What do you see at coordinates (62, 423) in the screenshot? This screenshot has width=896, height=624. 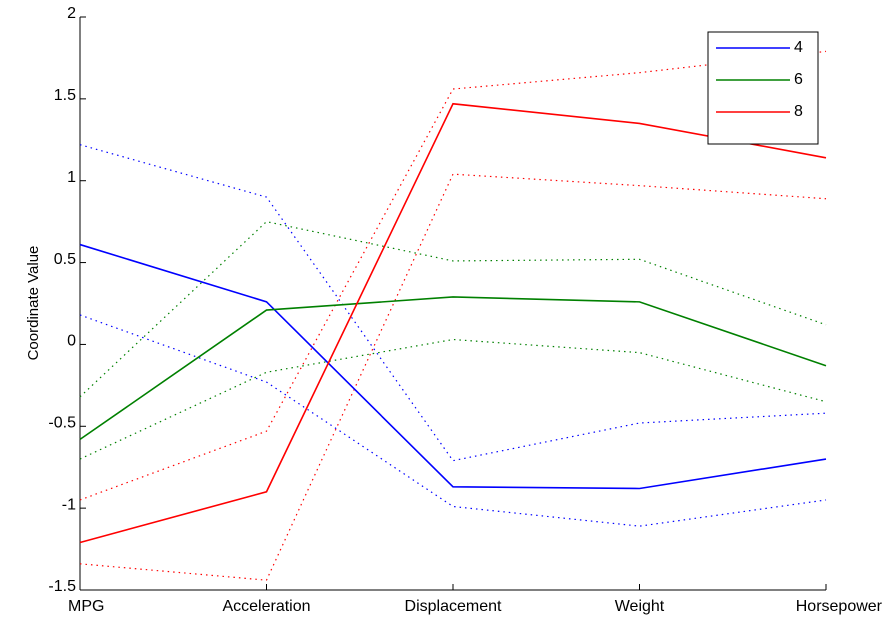 I see `y-tick-label: -0.5` at bounding box center [62, 423].